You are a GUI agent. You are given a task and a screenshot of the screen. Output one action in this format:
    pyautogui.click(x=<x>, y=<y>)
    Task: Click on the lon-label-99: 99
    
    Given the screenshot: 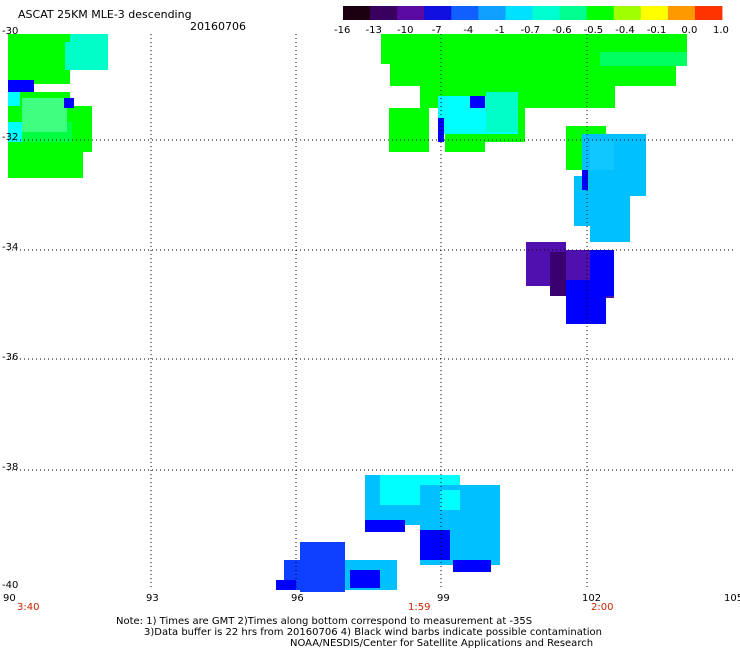 What is the action you would take?
    pyautogui.click(x=443, y=598)
    